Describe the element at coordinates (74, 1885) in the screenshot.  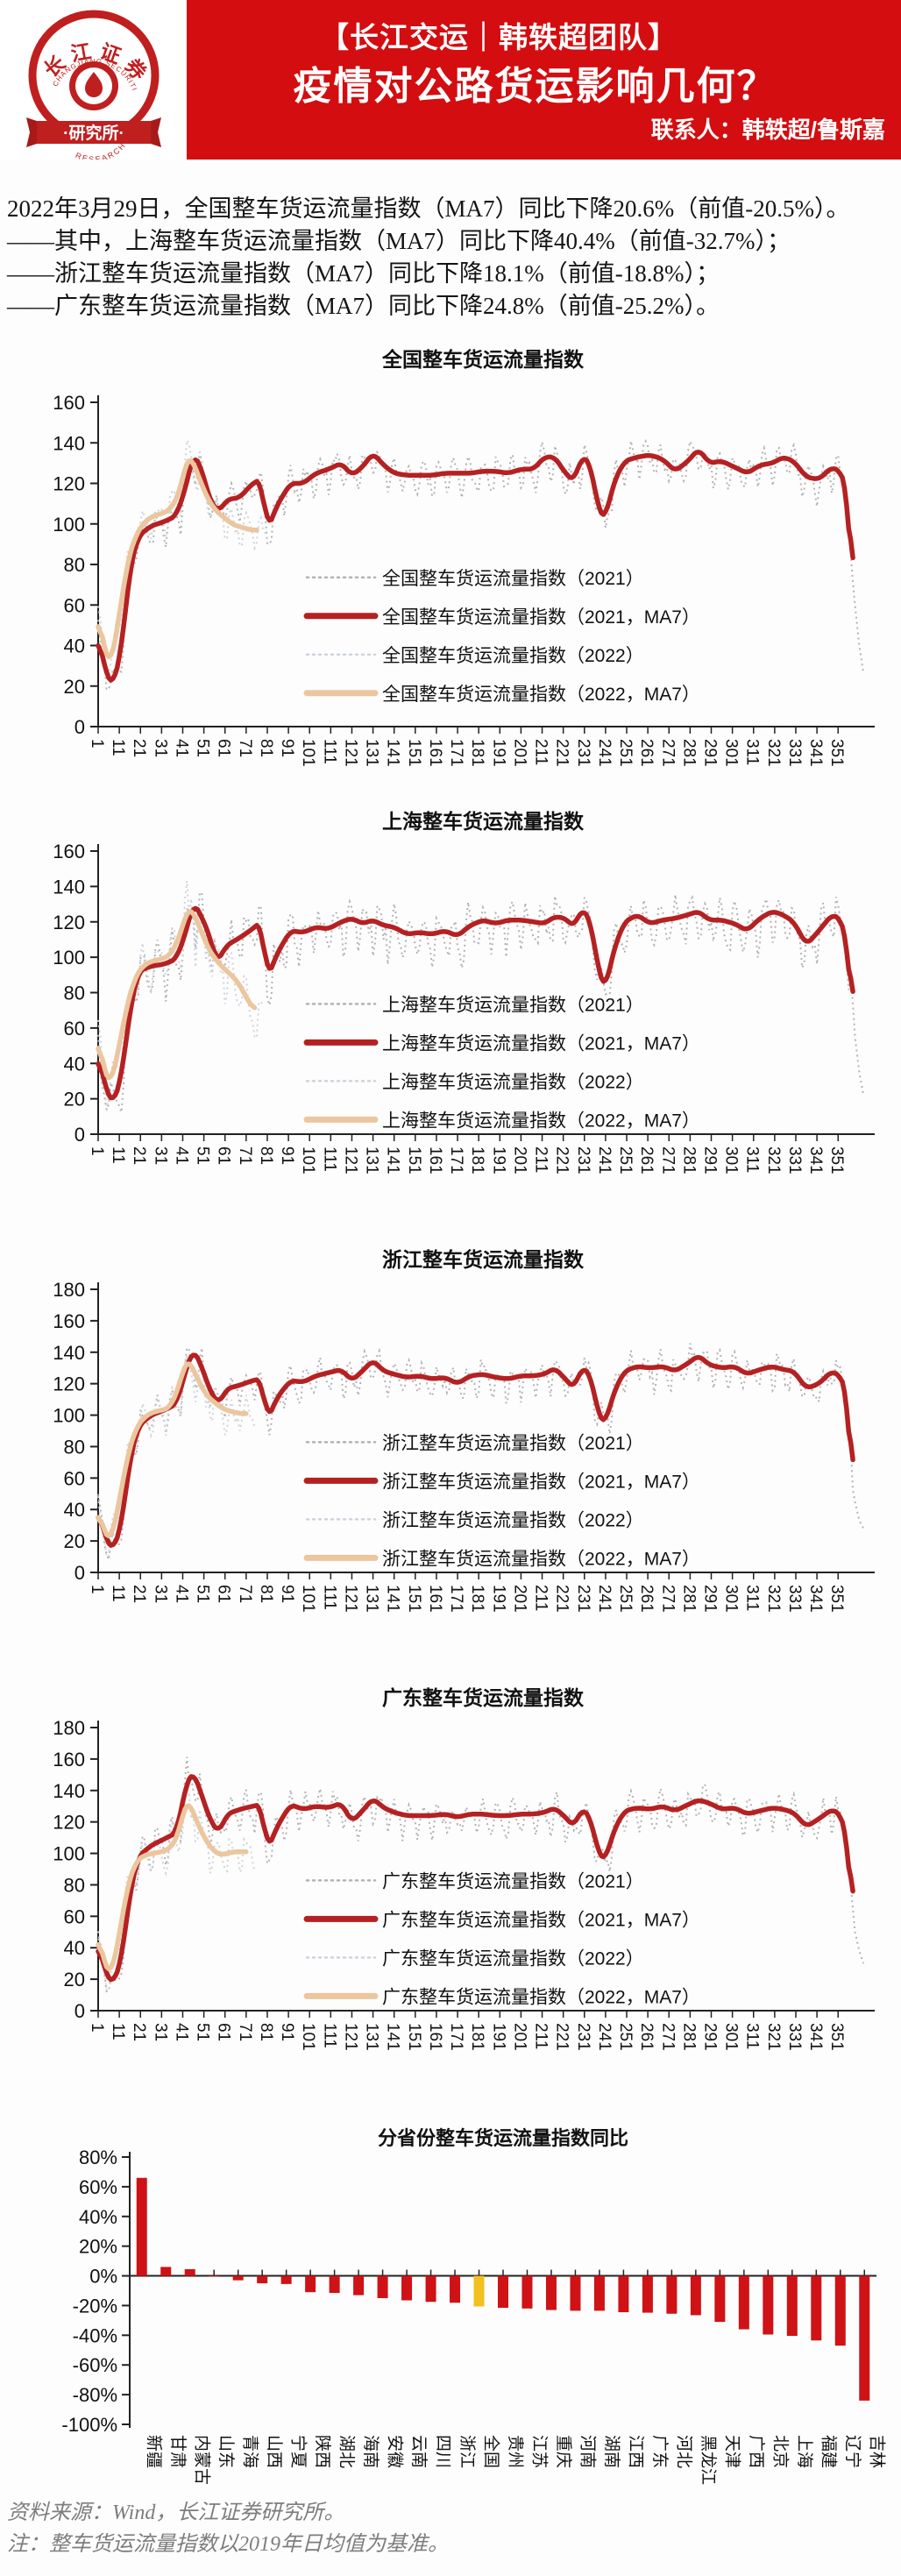
I see `y-tick-label: 80` at that location.